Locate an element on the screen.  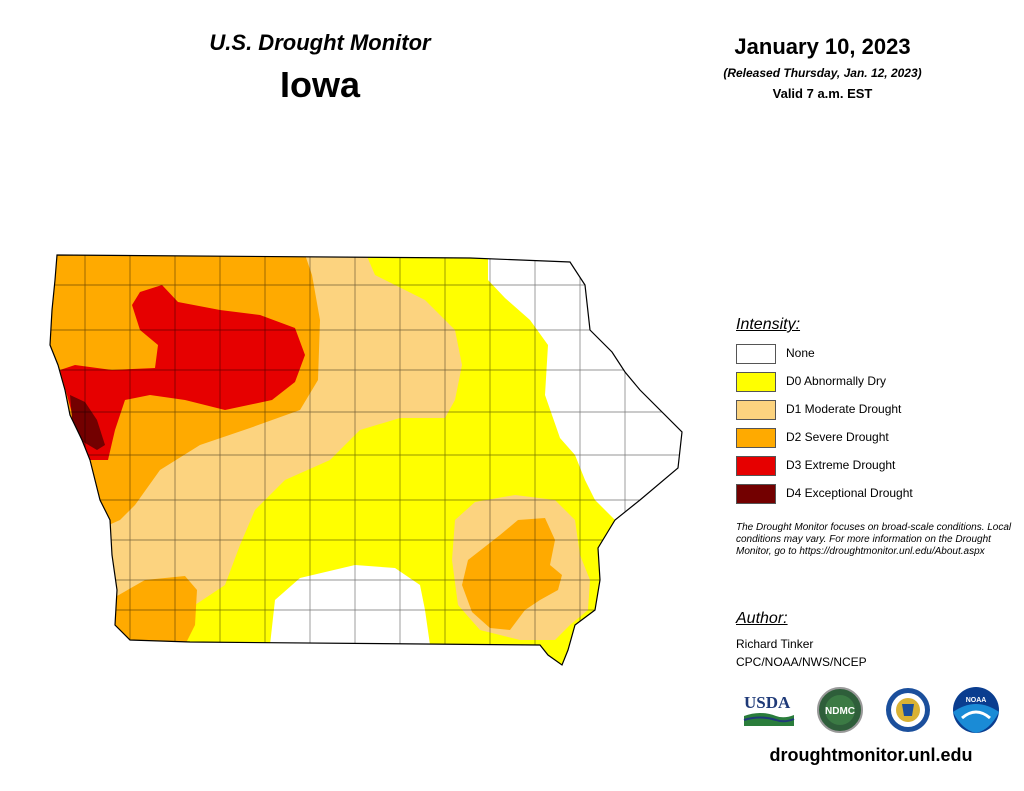
usda-logo: USDA is located at coordinates (769, 709).